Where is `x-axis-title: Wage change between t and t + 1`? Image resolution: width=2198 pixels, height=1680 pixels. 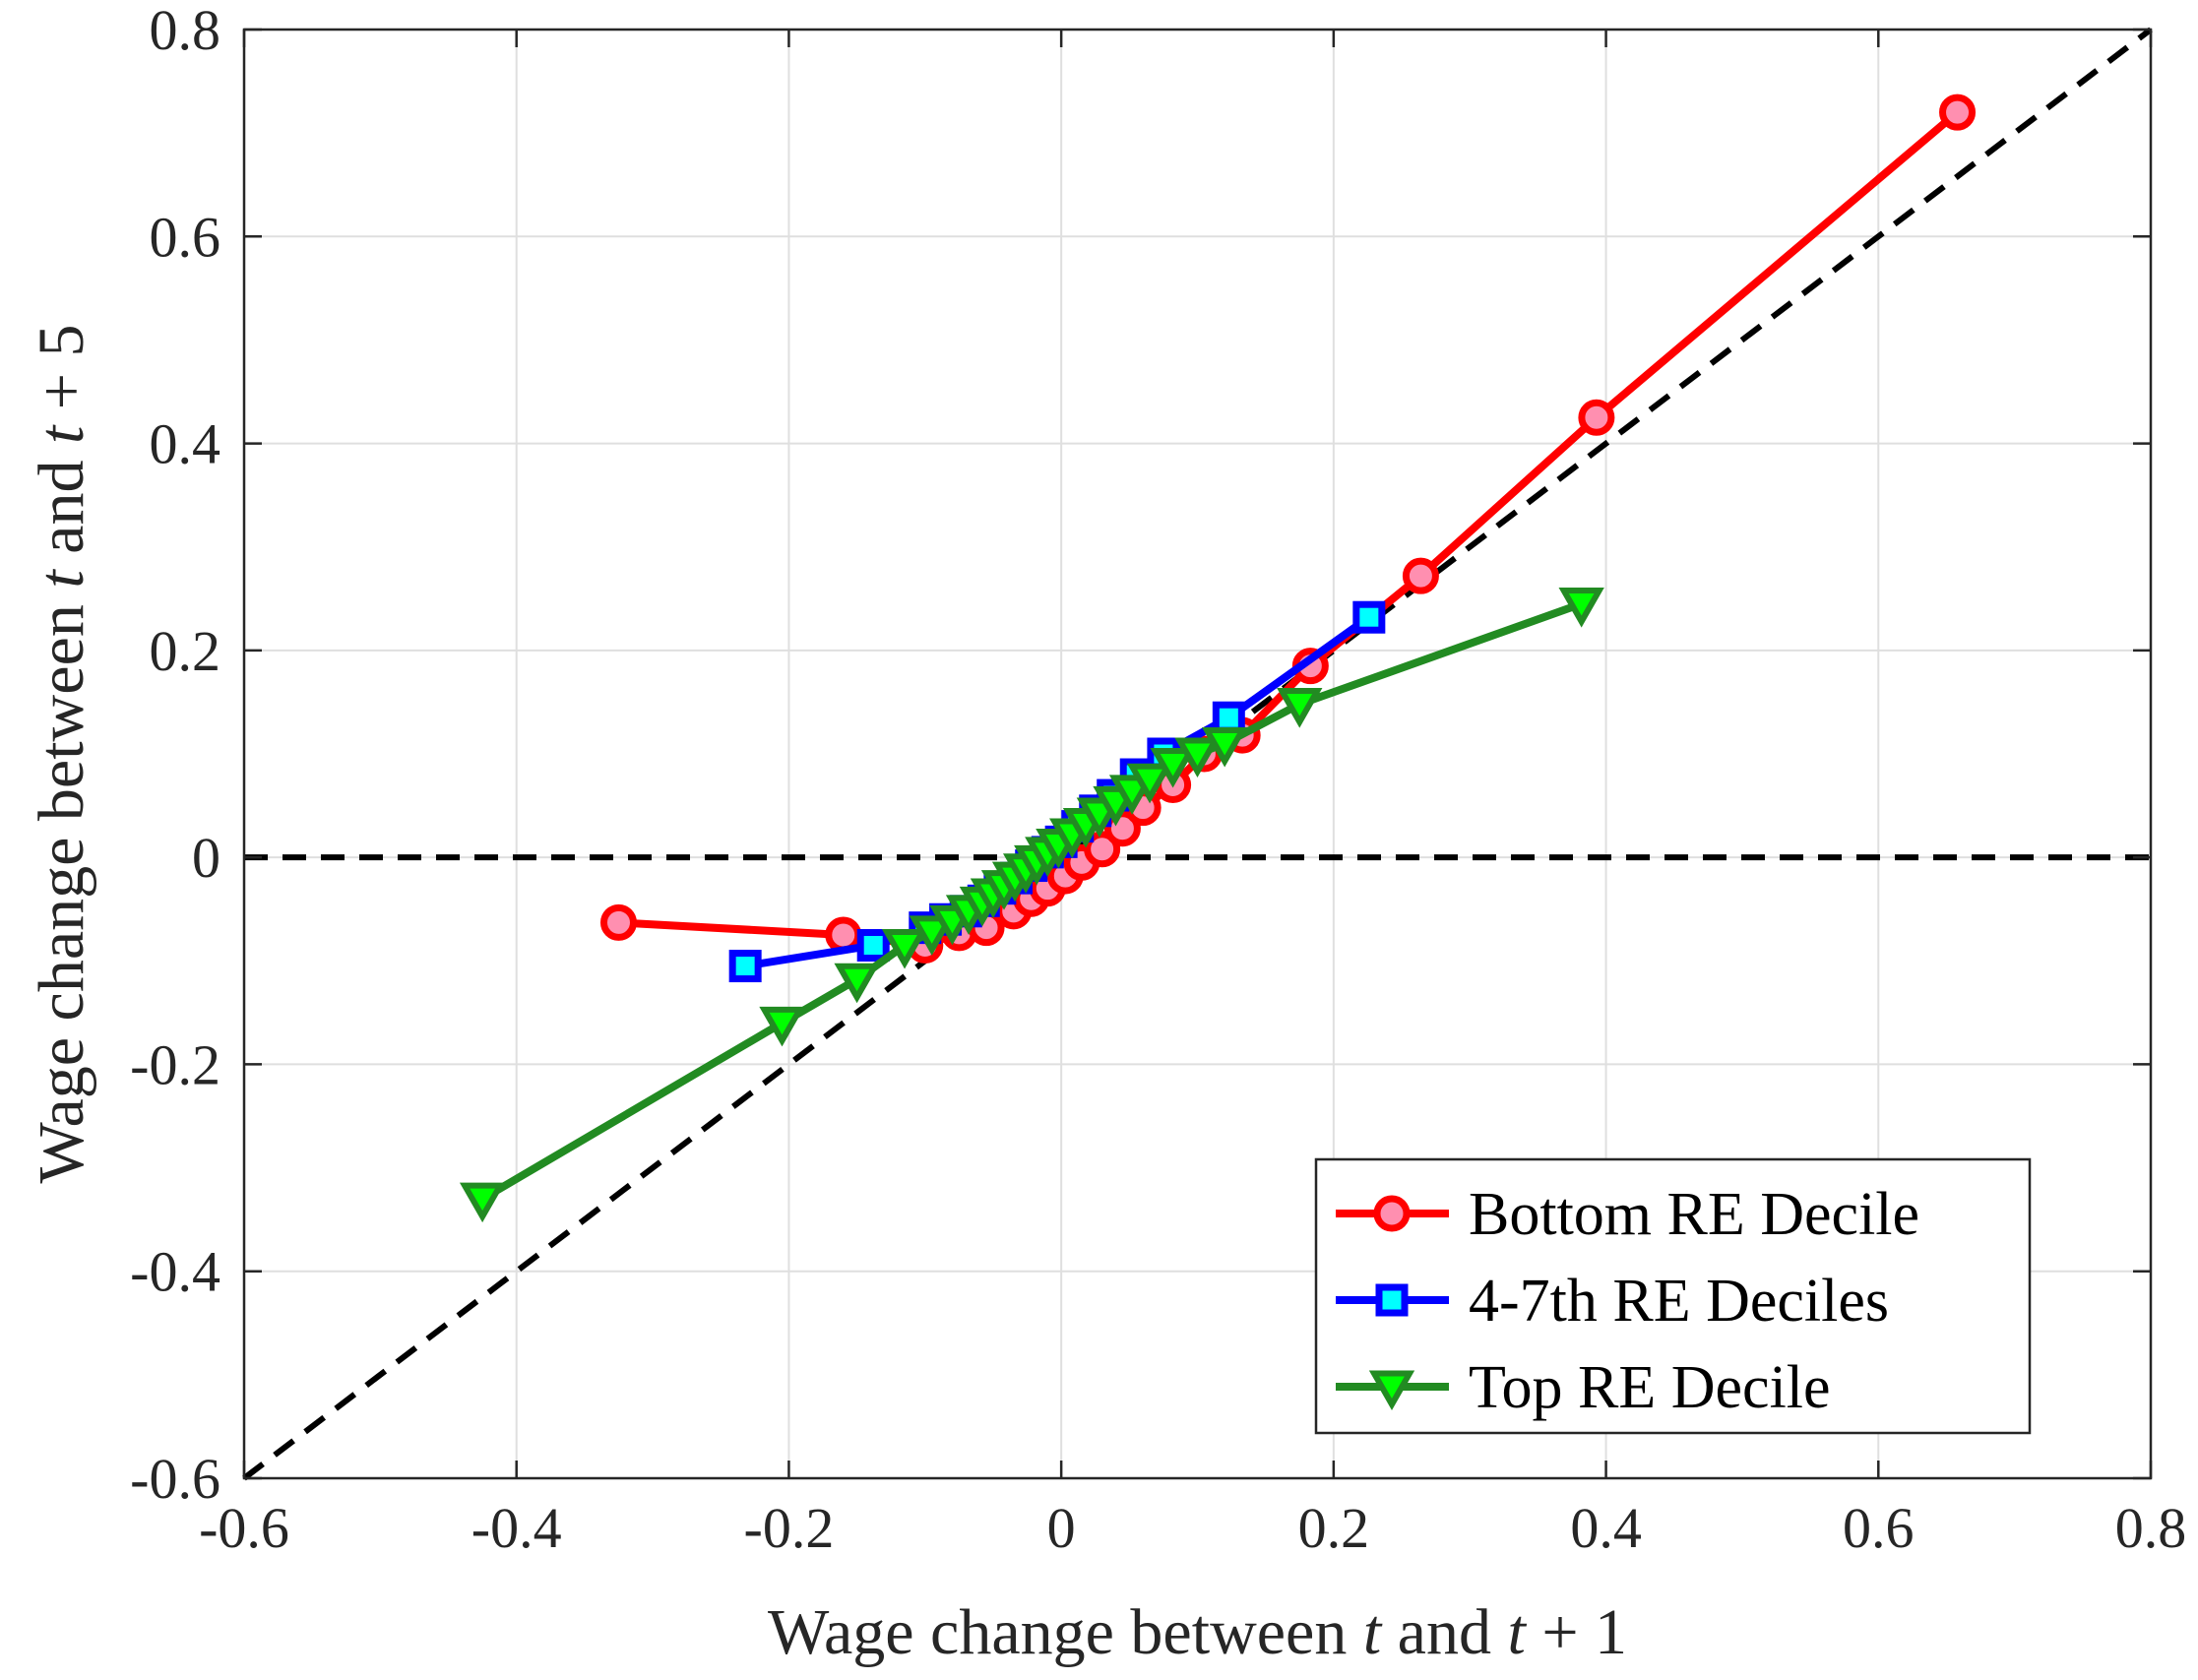
x-axis-title: Wage change between t and t + 1 is located at coordinates (1197, 1632).